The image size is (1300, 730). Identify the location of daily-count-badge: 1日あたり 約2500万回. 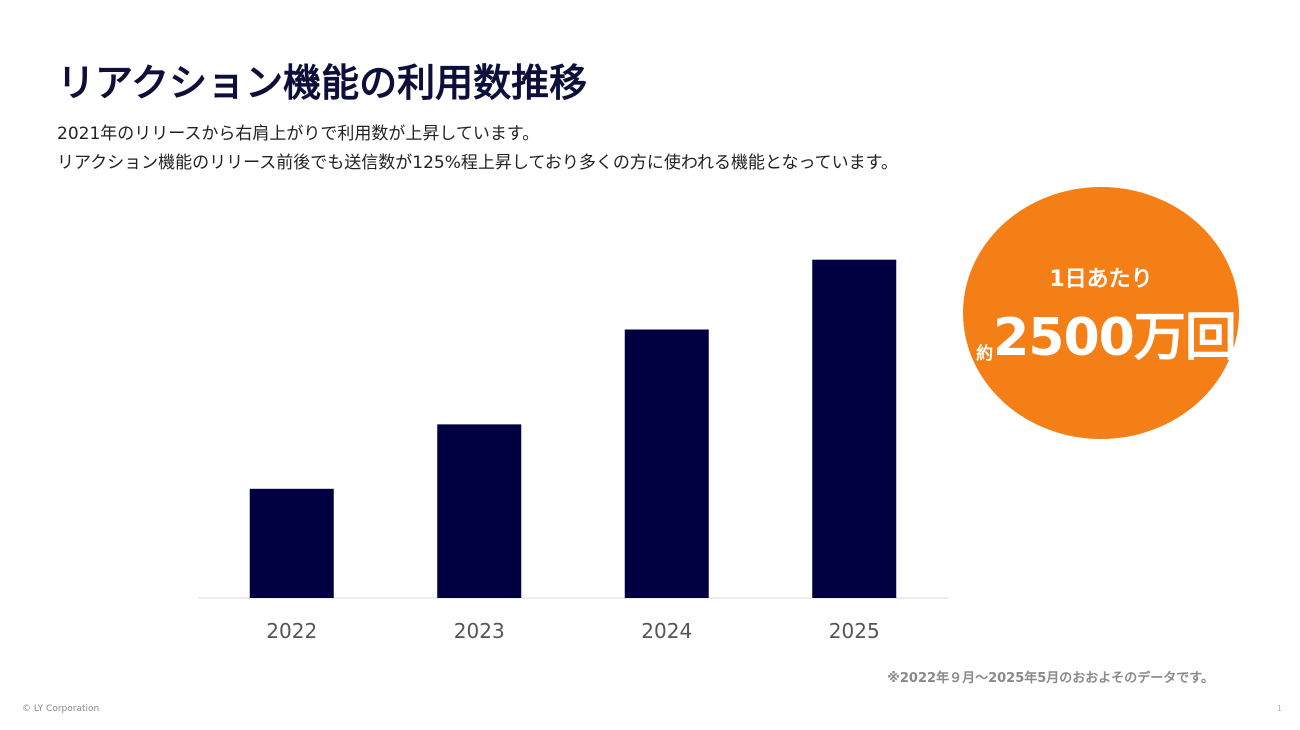
(1101, 313).